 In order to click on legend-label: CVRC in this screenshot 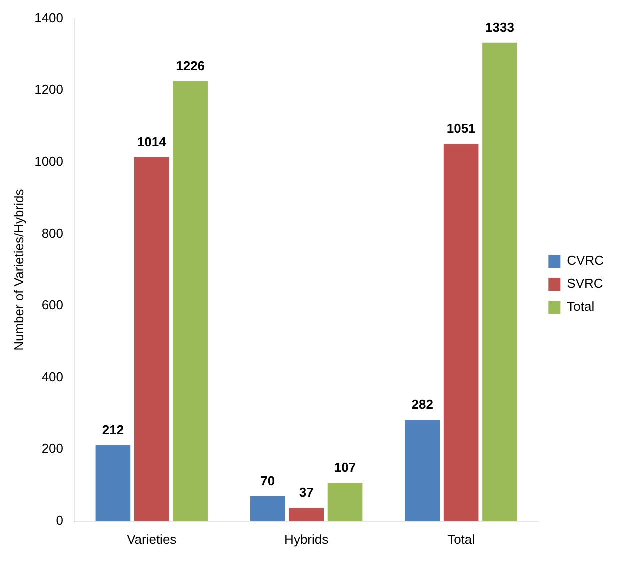, I will do `click(585, 260)`.